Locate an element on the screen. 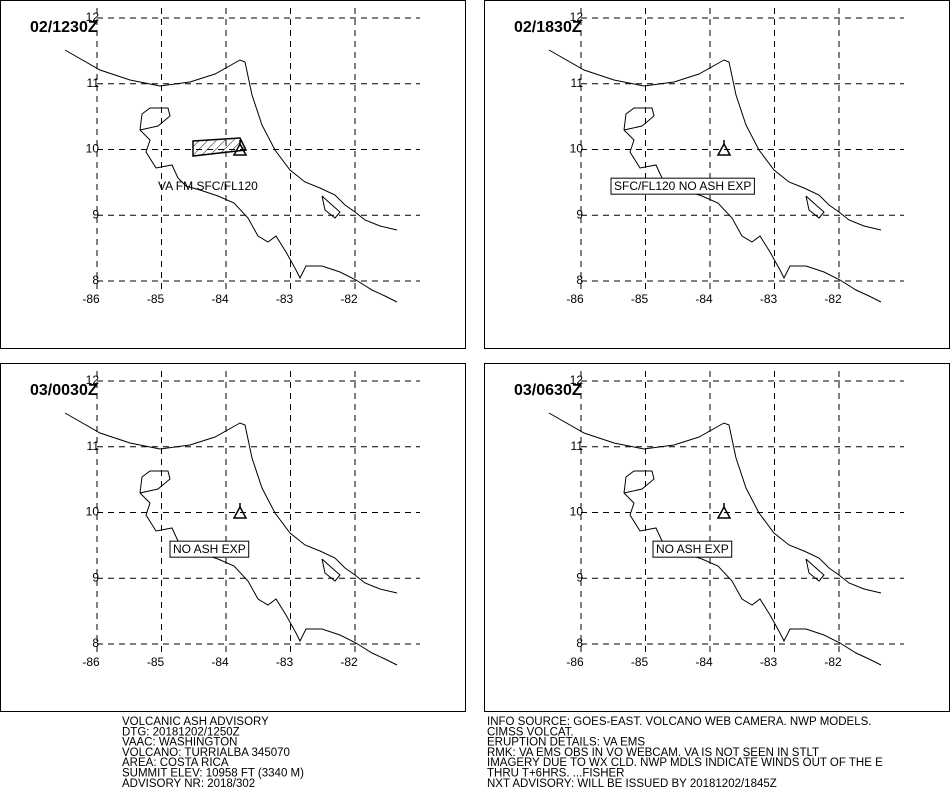  annotation: VA FM SFC/FL120 is located at coordinates (208, 186).